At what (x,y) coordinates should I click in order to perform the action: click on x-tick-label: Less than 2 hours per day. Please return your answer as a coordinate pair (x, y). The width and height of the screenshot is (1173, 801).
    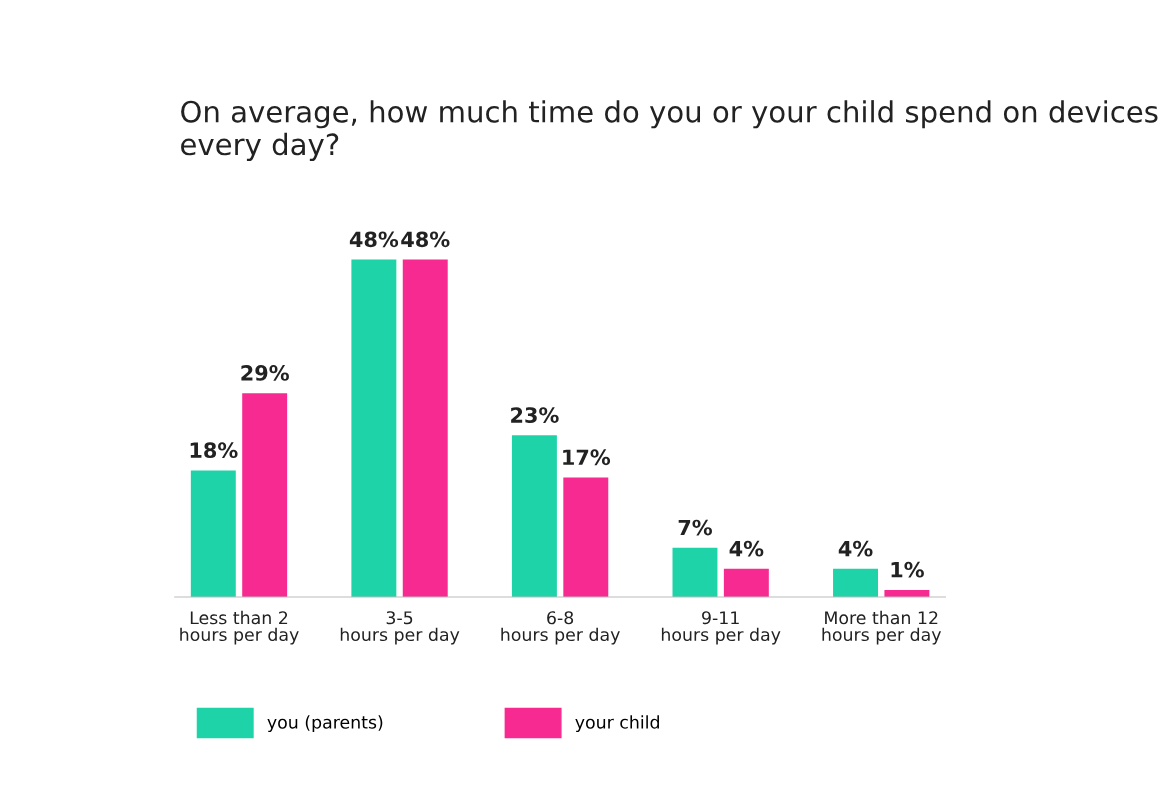
    Looking at the image, I should click on (239, 627).